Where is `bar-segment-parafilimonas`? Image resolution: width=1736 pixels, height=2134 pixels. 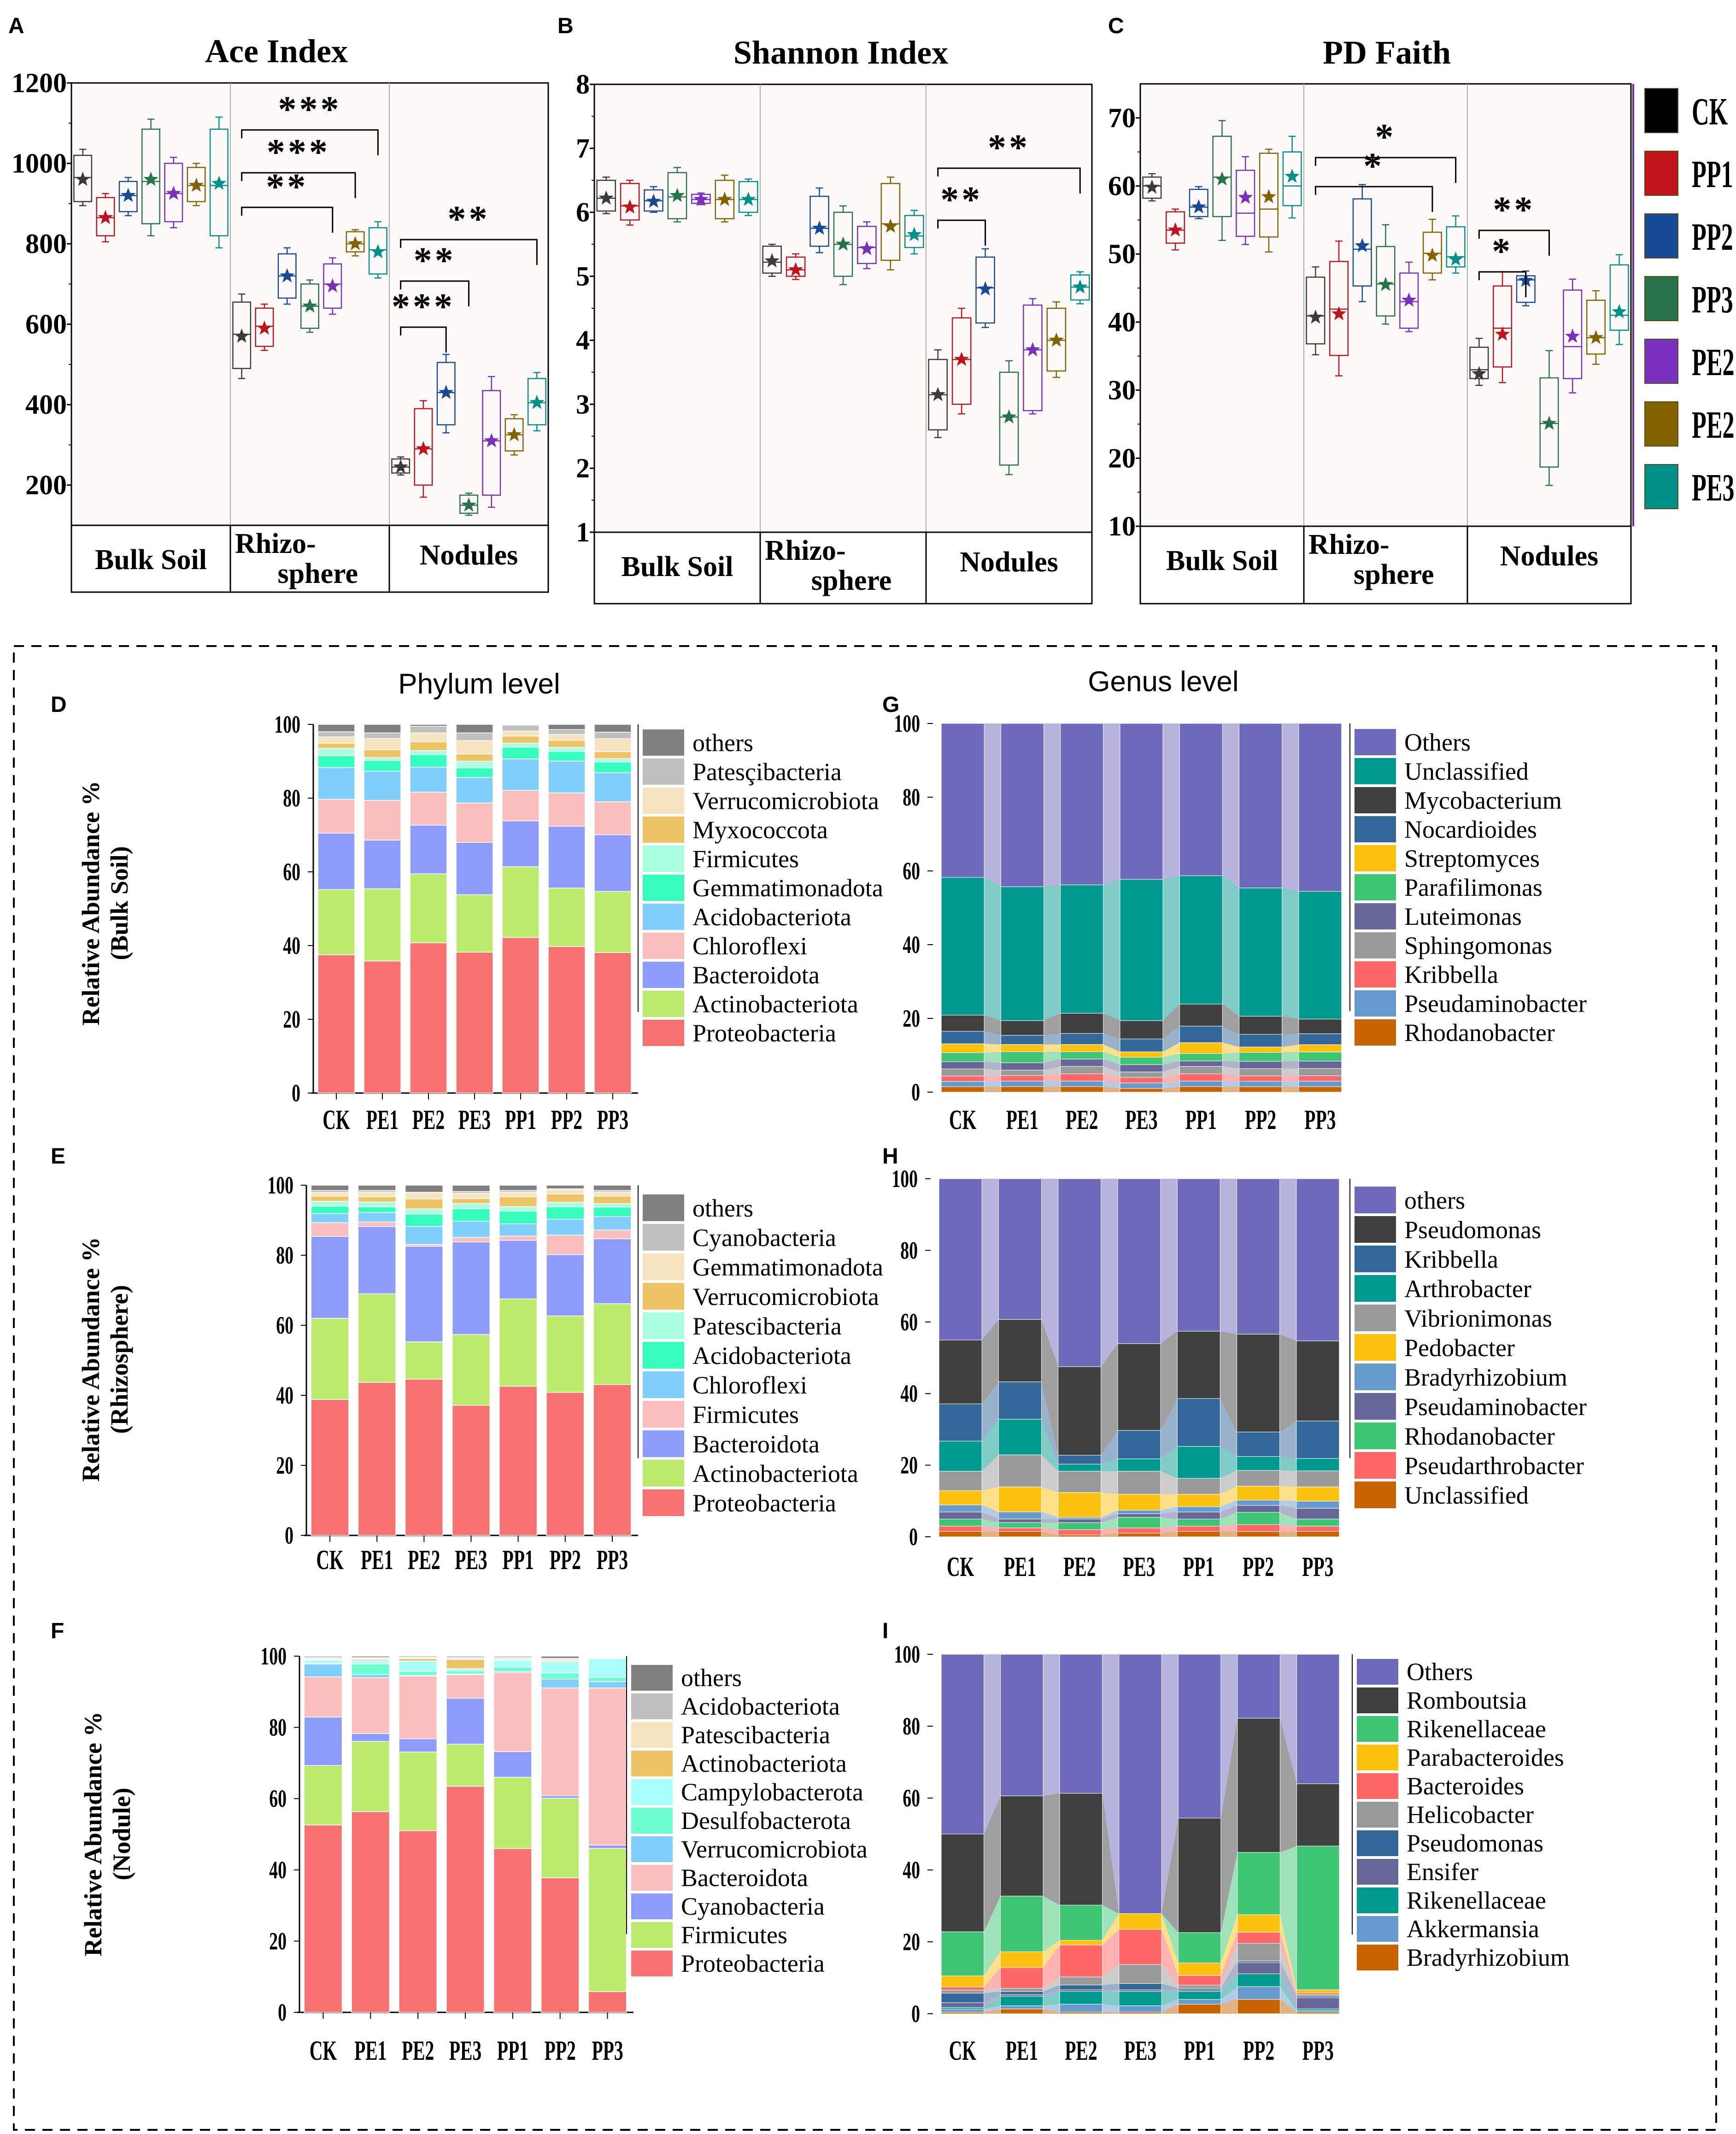 bar-segment-parafilimonas is located at coordinates (1082, 1070).